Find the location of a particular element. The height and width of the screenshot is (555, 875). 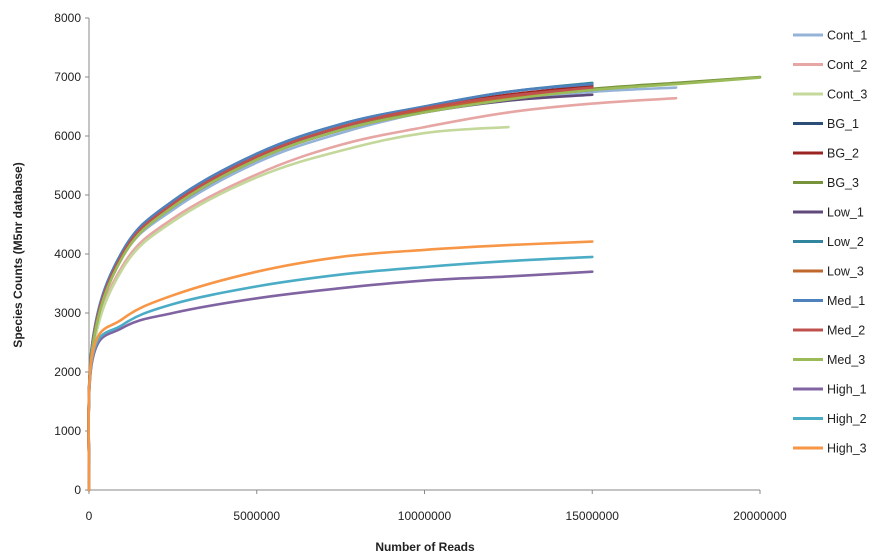

x-axis: 0 5000000 10000000 15000000 20000000 is located at coordinates (436, 506).